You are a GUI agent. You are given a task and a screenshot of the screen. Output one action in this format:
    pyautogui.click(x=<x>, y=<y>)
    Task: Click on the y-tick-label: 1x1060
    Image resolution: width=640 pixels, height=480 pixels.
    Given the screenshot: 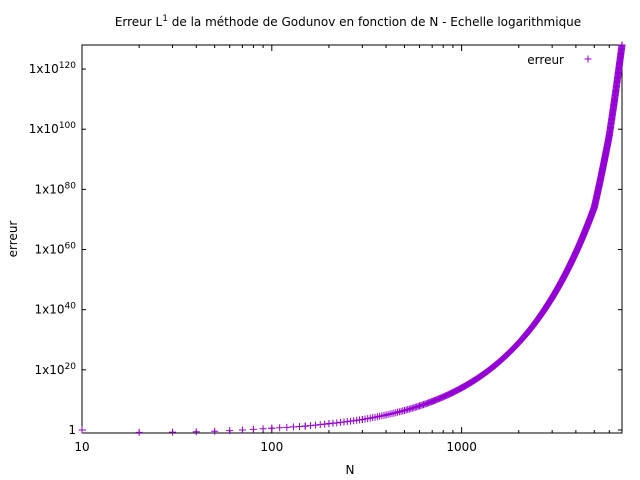 What is the action you would take?
    pyautogui.click(x=56, y=249)
    